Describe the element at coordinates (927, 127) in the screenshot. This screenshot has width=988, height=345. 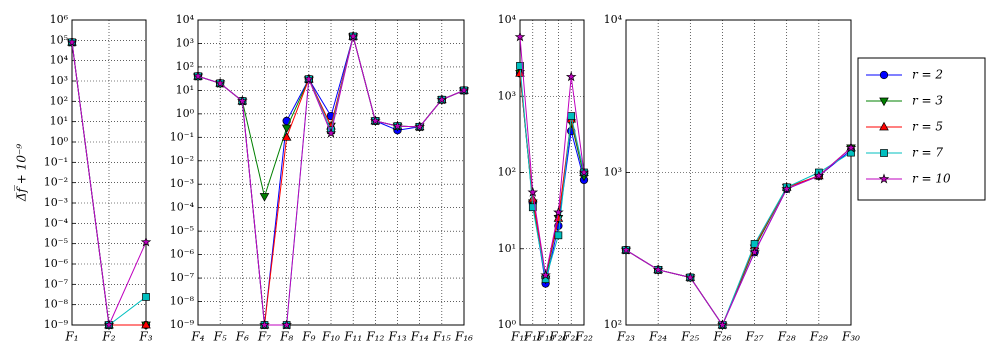
I see `legend-label: r = 5` at that location.